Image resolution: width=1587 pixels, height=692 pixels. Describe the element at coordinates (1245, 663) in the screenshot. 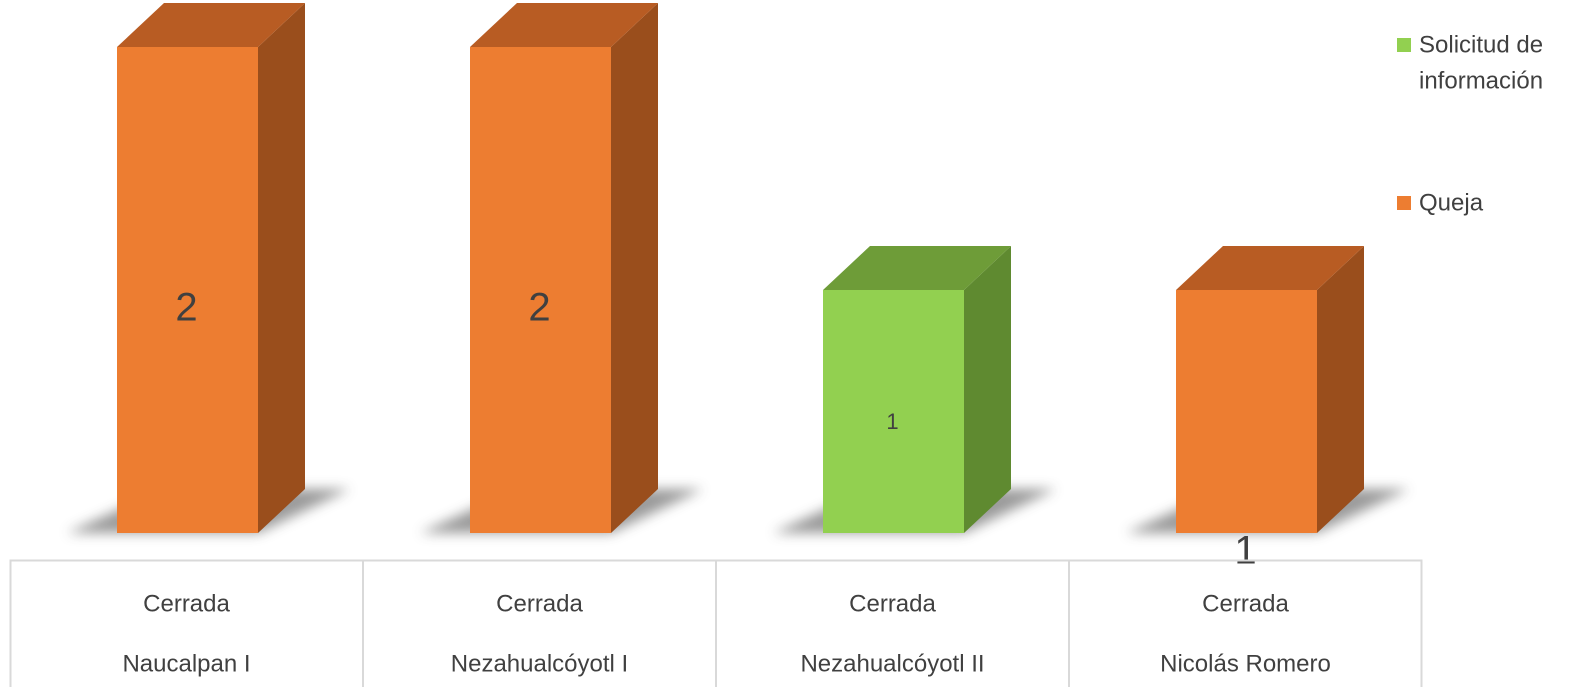

I see `category-label: Nicolás Romero` at that location.